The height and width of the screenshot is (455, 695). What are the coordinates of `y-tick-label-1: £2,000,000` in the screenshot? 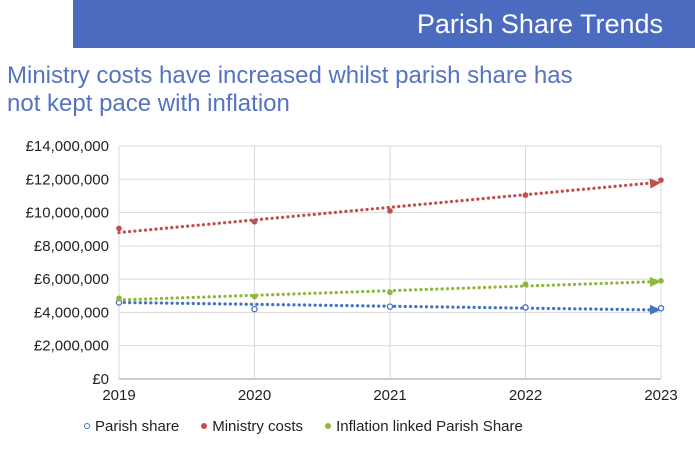 It's located at (71, 346).